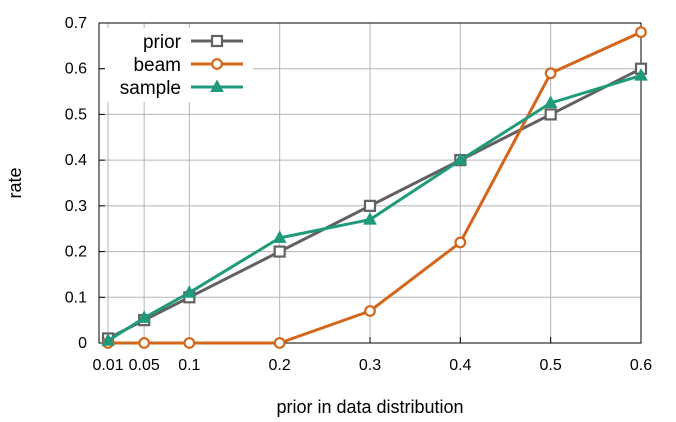 The image size is (676, 422). I want to click on y-tick-label: 0.2, so click(76, 252).